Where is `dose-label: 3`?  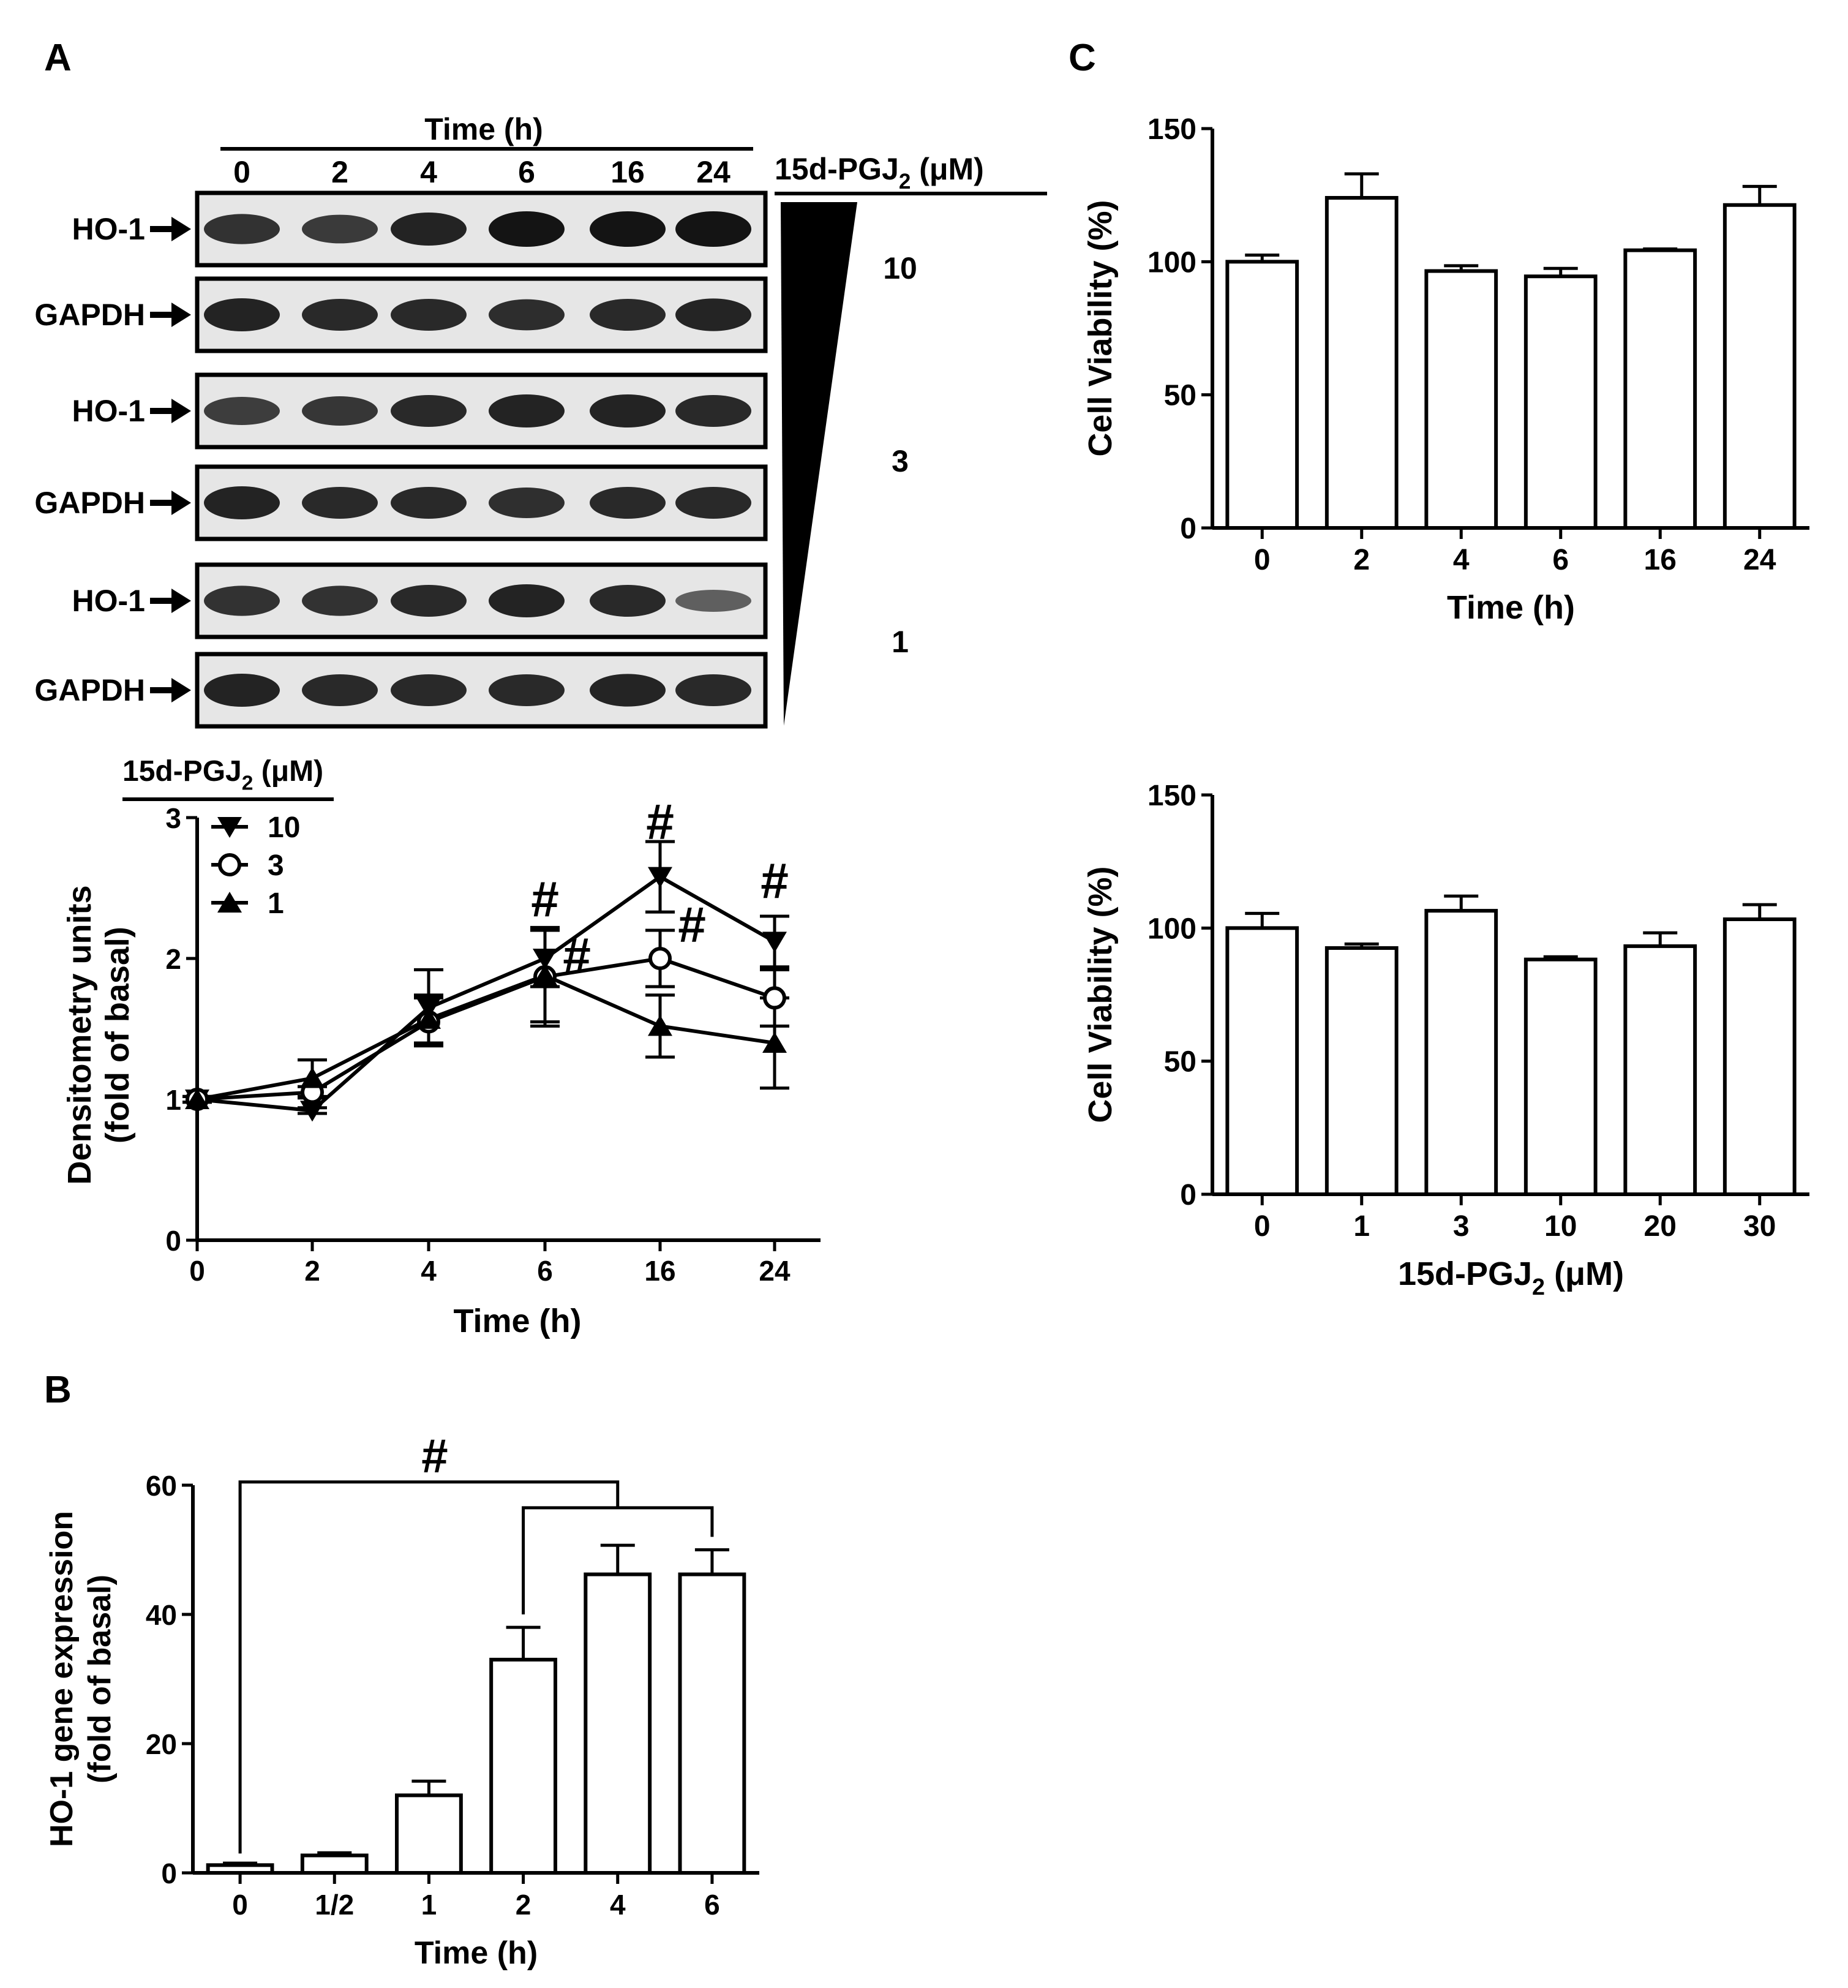 dose-label: 3 is located at coordinates (901, 461).